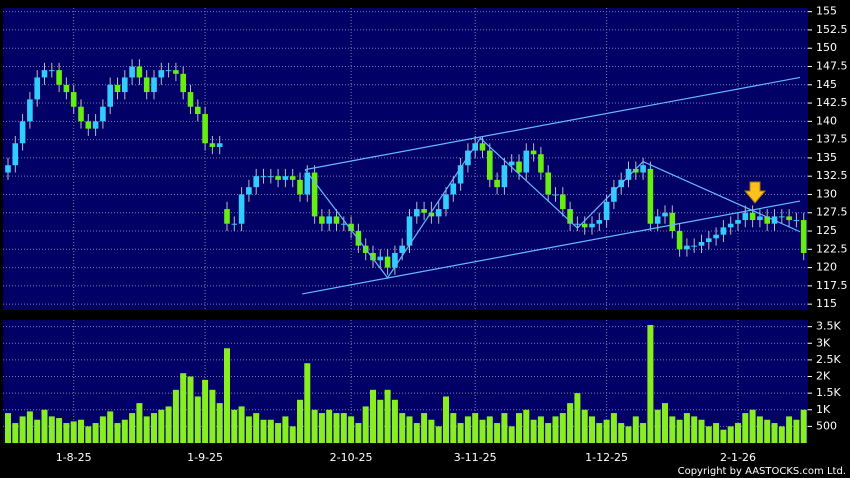 Image resolution: width=850 pixels, height=478 pixels. What do you see at coordinates (826, 84) in the screenshot?
I see `y-tick-label: 145` at bounding box center [826, 84].